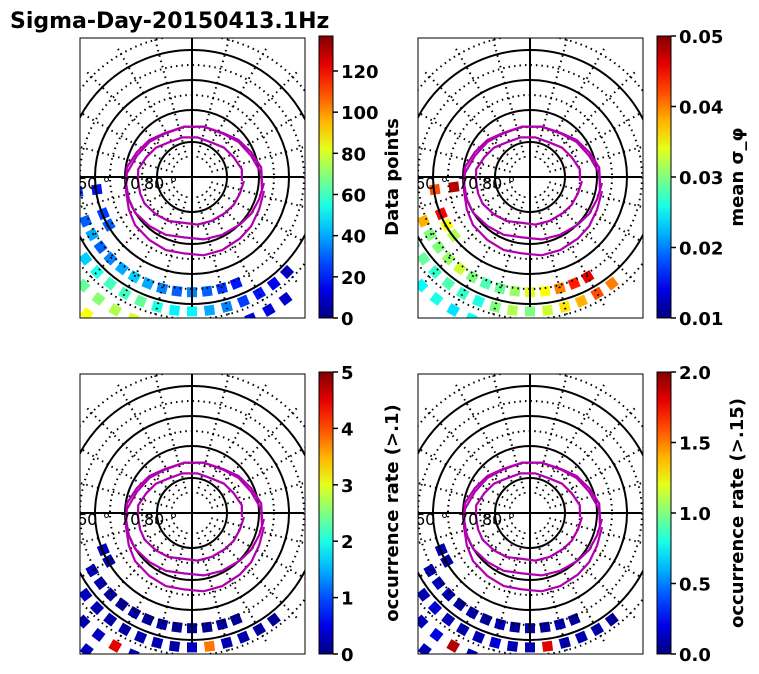 The height and width of the screenshot is (674, 759). What do you see at coordinates (701, 178) in the screenshot?
I see `colorbar-tick-label: 0.03` at bounding box center [701, 178].